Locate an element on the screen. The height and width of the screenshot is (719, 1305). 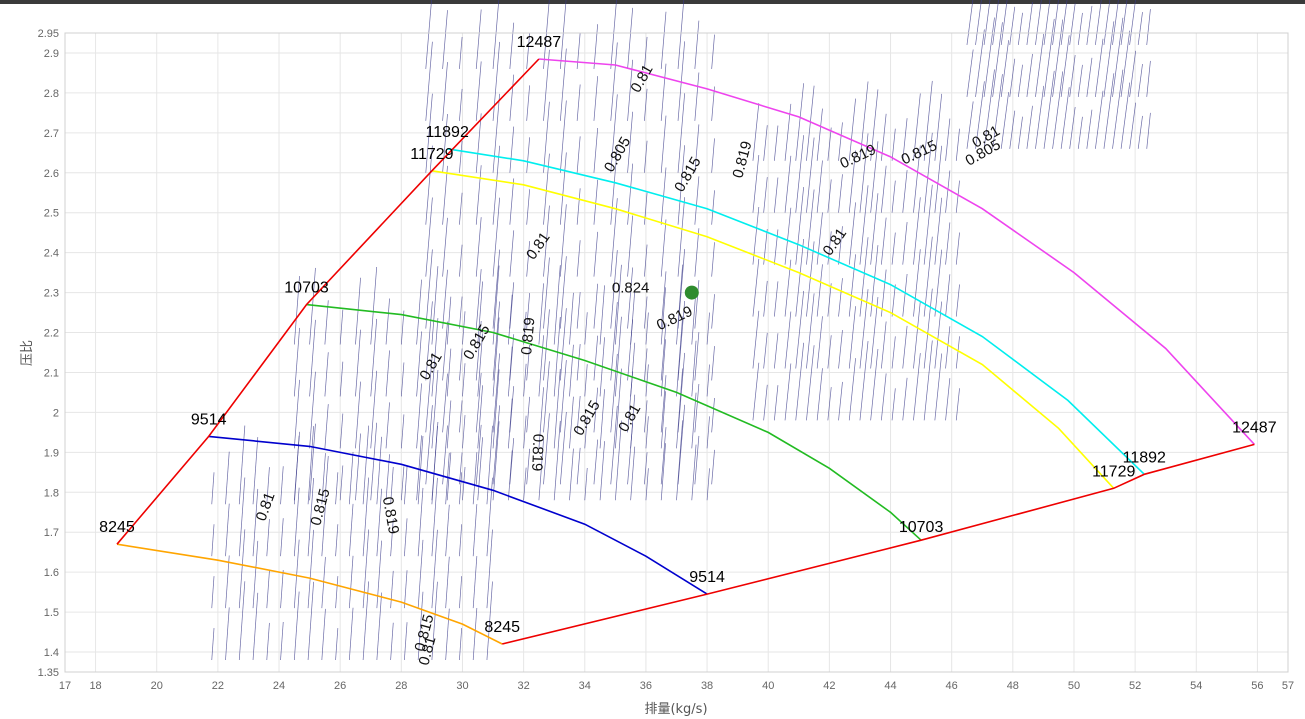
efficiency-label: 0.815 is located at coordinates (476, 342).